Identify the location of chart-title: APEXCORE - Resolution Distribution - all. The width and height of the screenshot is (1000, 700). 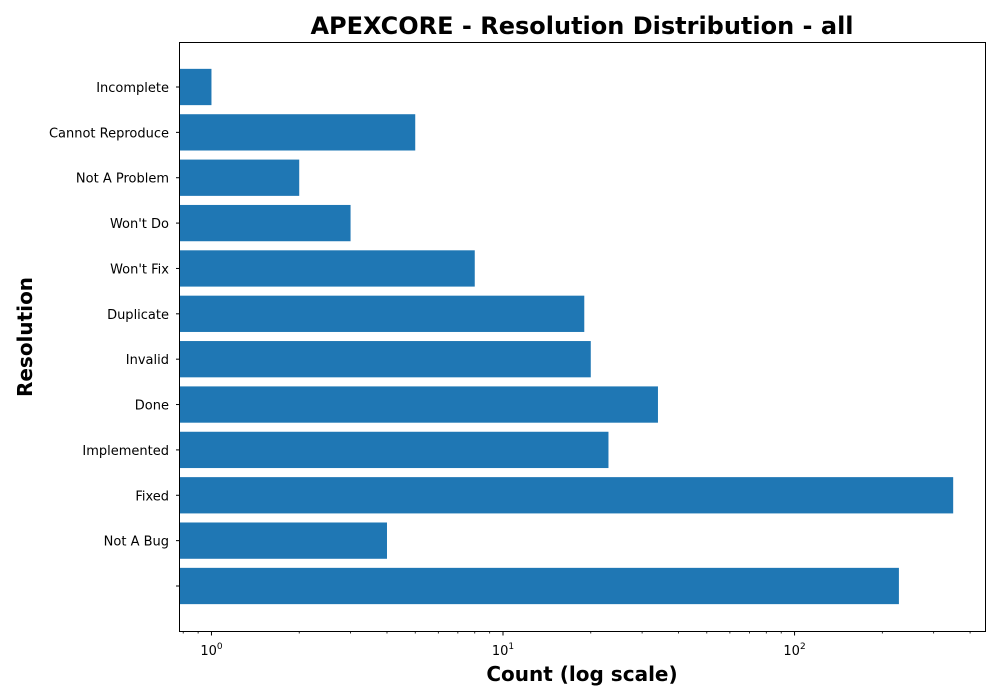
(581, 26).